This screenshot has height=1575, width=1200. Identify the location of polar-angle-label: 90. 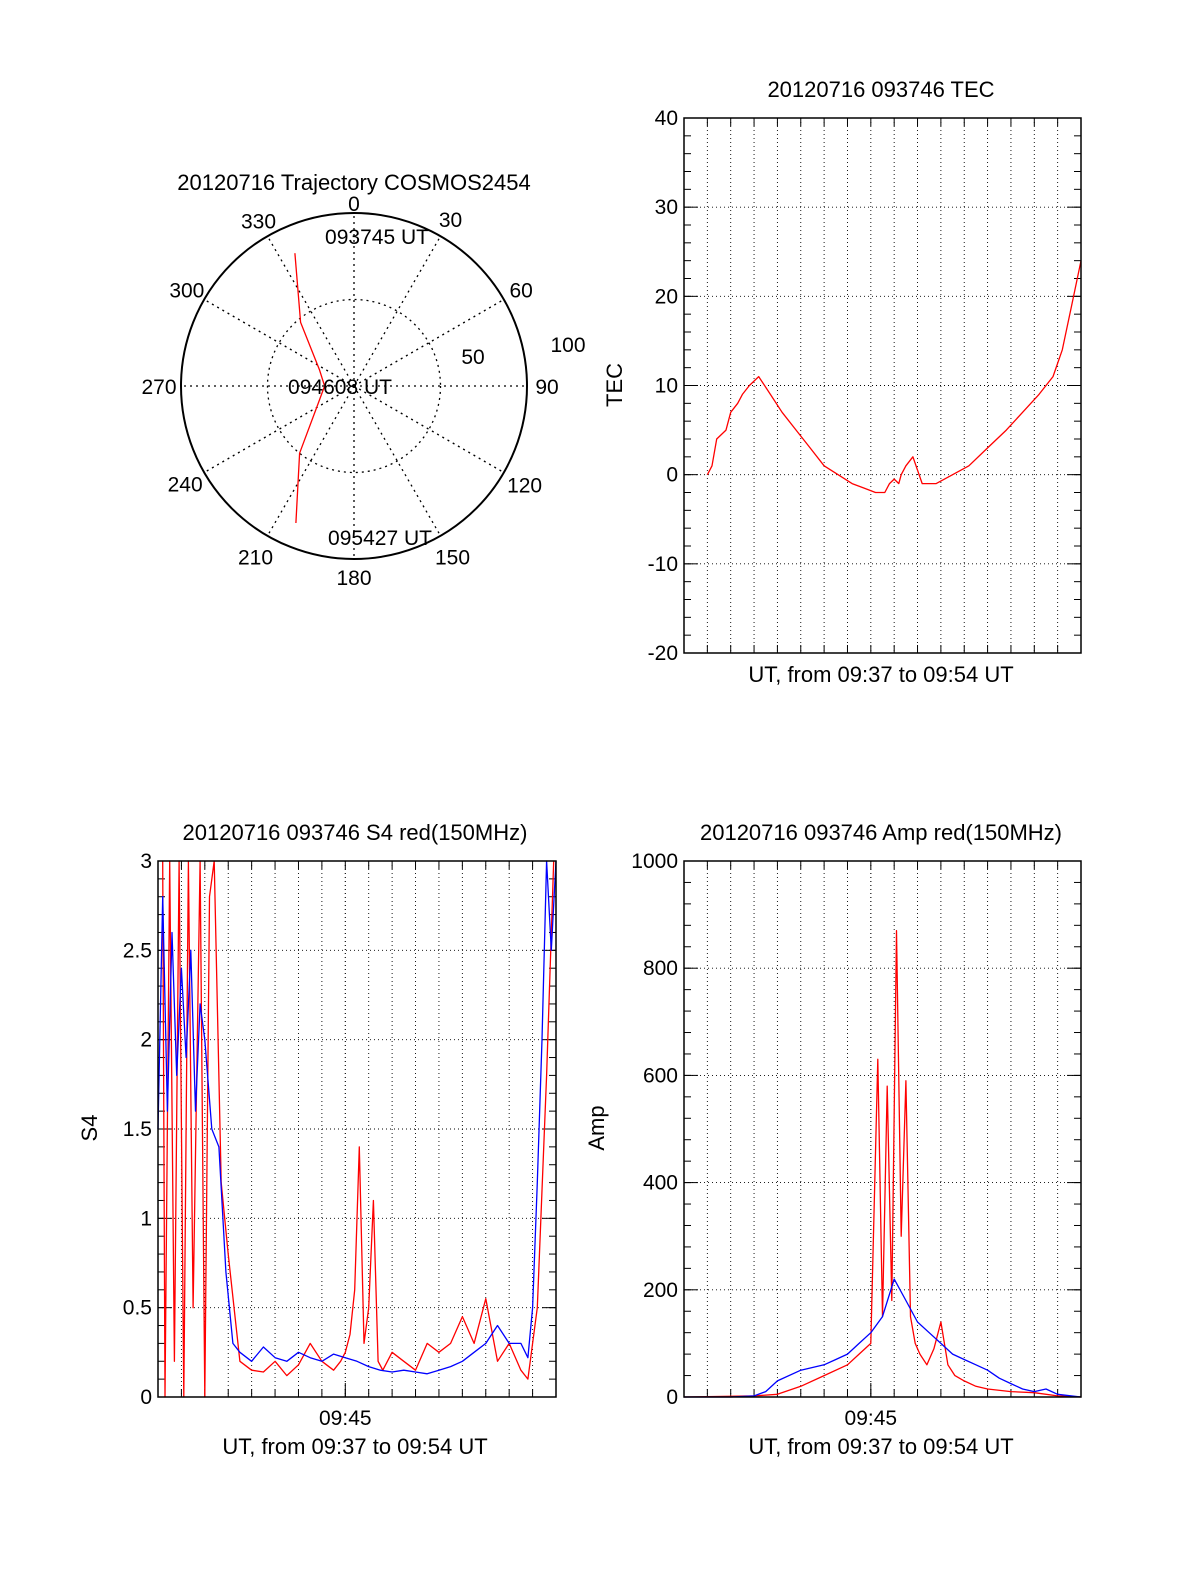
(546, 387).